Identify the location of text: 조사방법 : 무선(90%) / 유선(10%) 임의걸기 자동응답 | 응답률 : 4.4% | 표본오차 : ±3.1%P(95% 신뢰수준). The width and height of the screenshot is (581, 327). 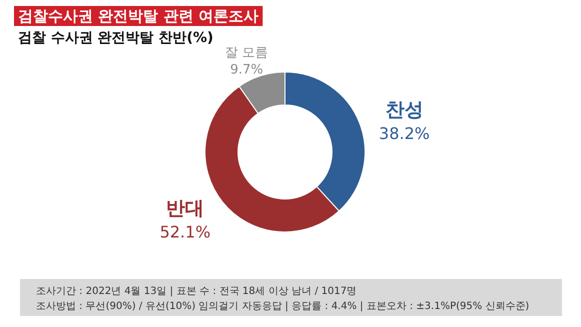
(283, 306).